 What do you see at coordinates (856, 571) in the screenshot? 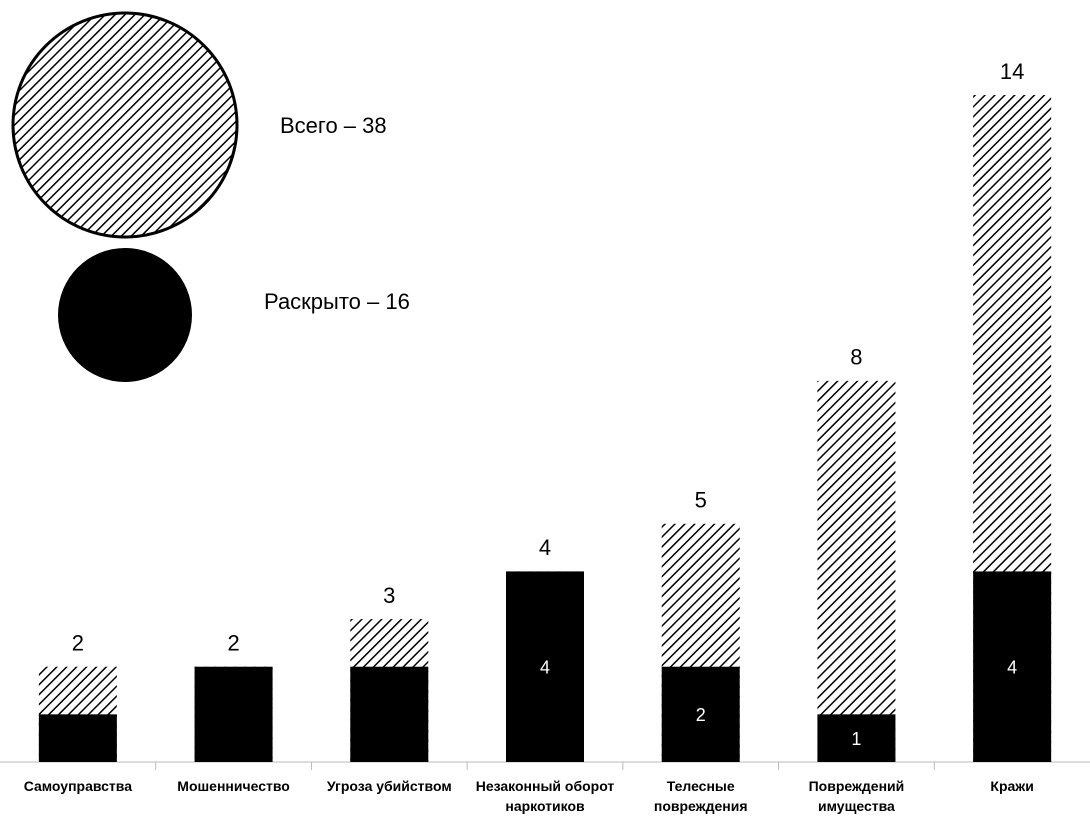
I see `bar-total` at bounding box center [856, 571].